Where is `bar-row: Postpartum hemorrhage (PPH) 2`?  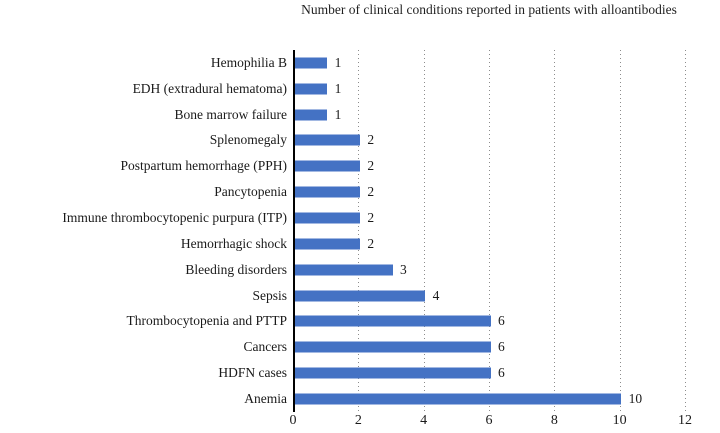
bar-row: Postpartum hemorrhage (PPH) 2 is located at coordinates (360, 166).